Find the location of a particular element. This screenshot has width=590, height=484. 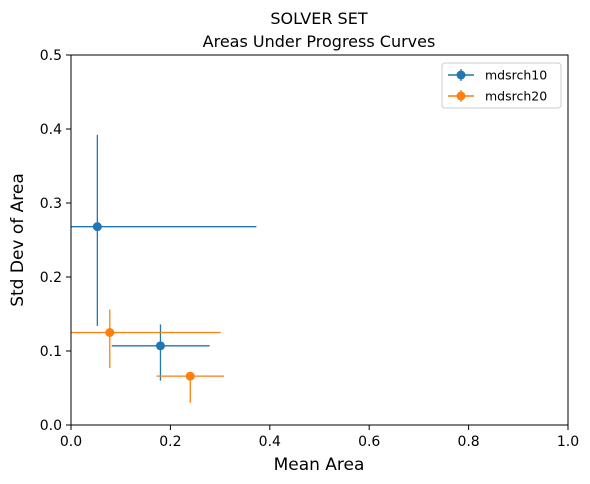

y-tick-label: 0.2 is located at coordinates (51, 278).